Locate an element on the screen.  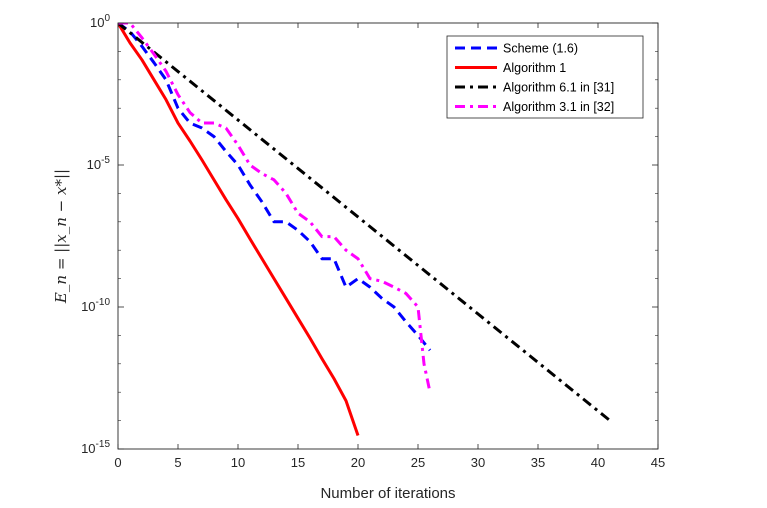
x-tick-label: 0 is located at coordinates (117, 462).